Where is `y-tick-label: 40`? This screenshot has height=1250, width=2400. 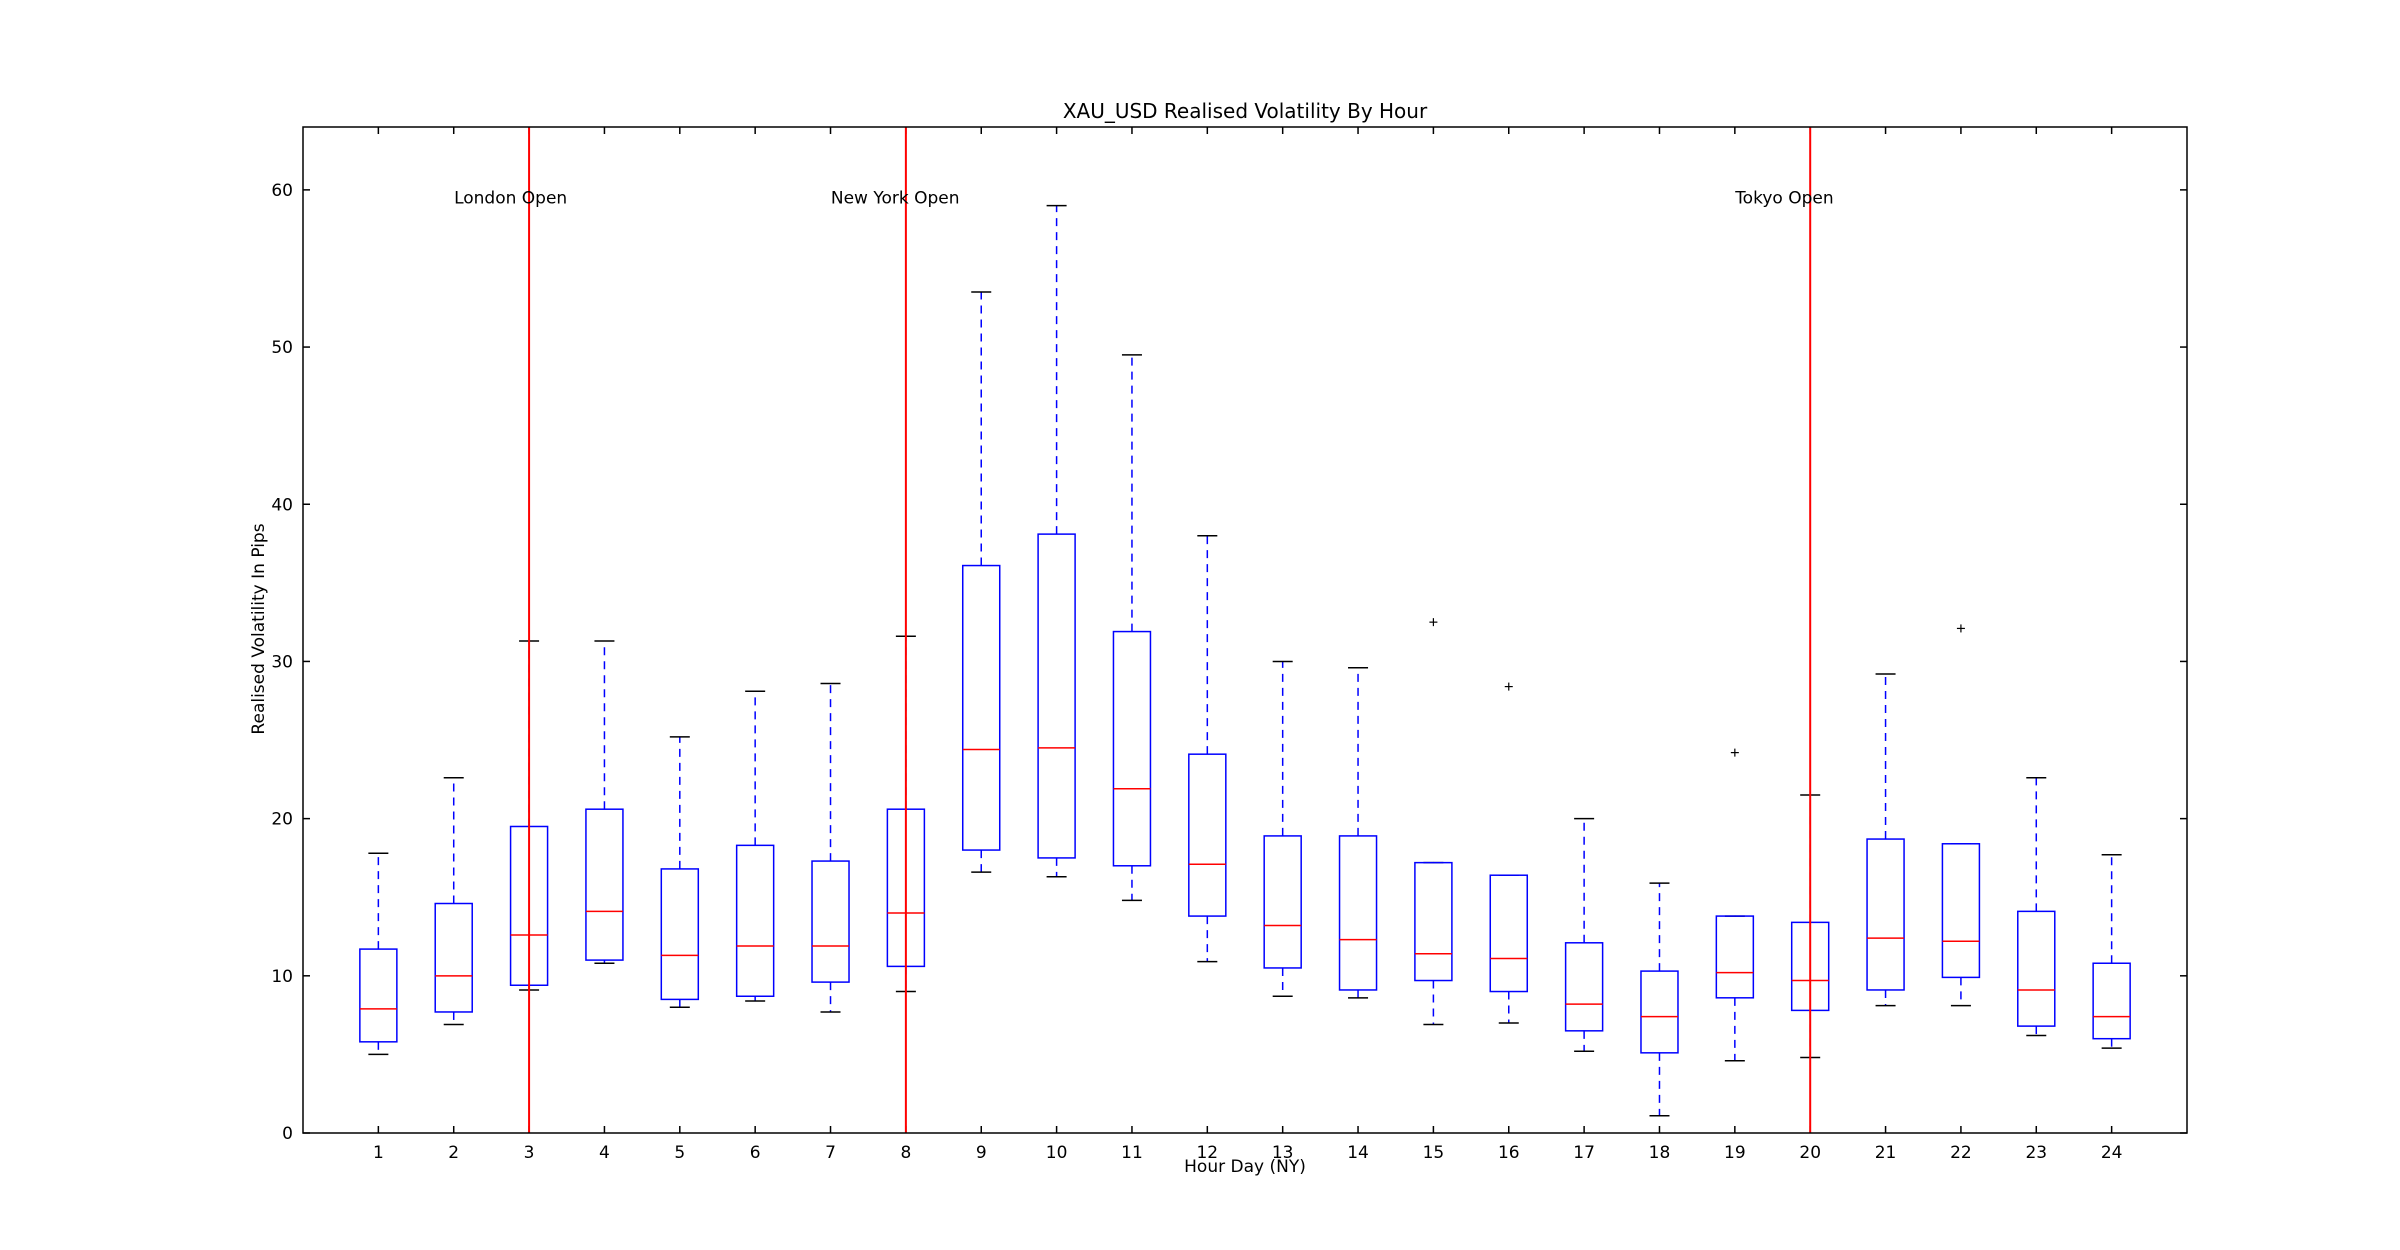
y-tick-label: 40 is located at coordinates (282, 505).